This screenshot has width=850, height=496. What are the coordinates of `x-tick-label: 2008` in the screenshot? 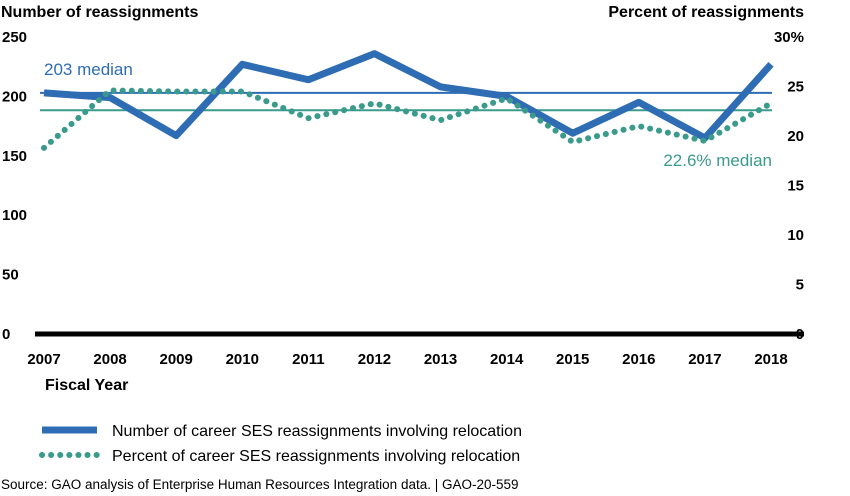 It's located at (109, 359).